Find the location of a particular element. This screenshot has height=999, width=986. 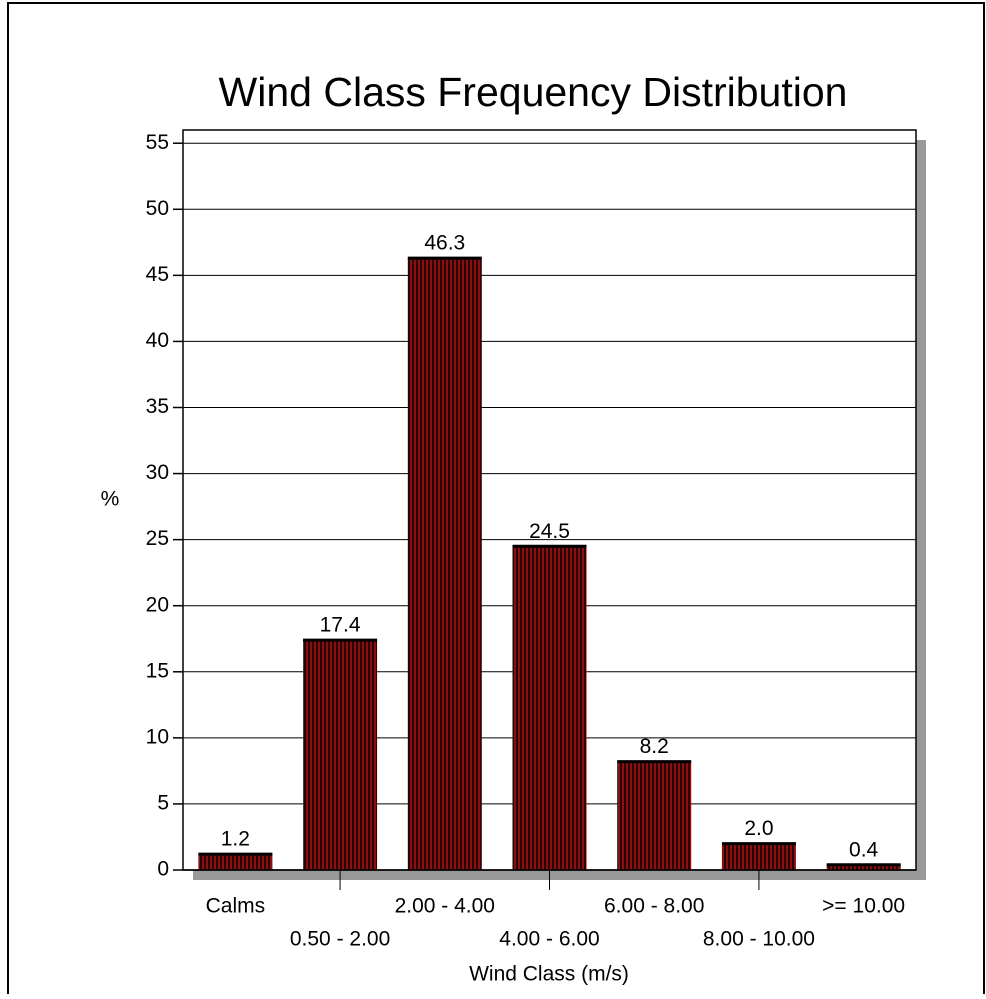

y-tick-label: 30 is located at coordinates (157, 472).